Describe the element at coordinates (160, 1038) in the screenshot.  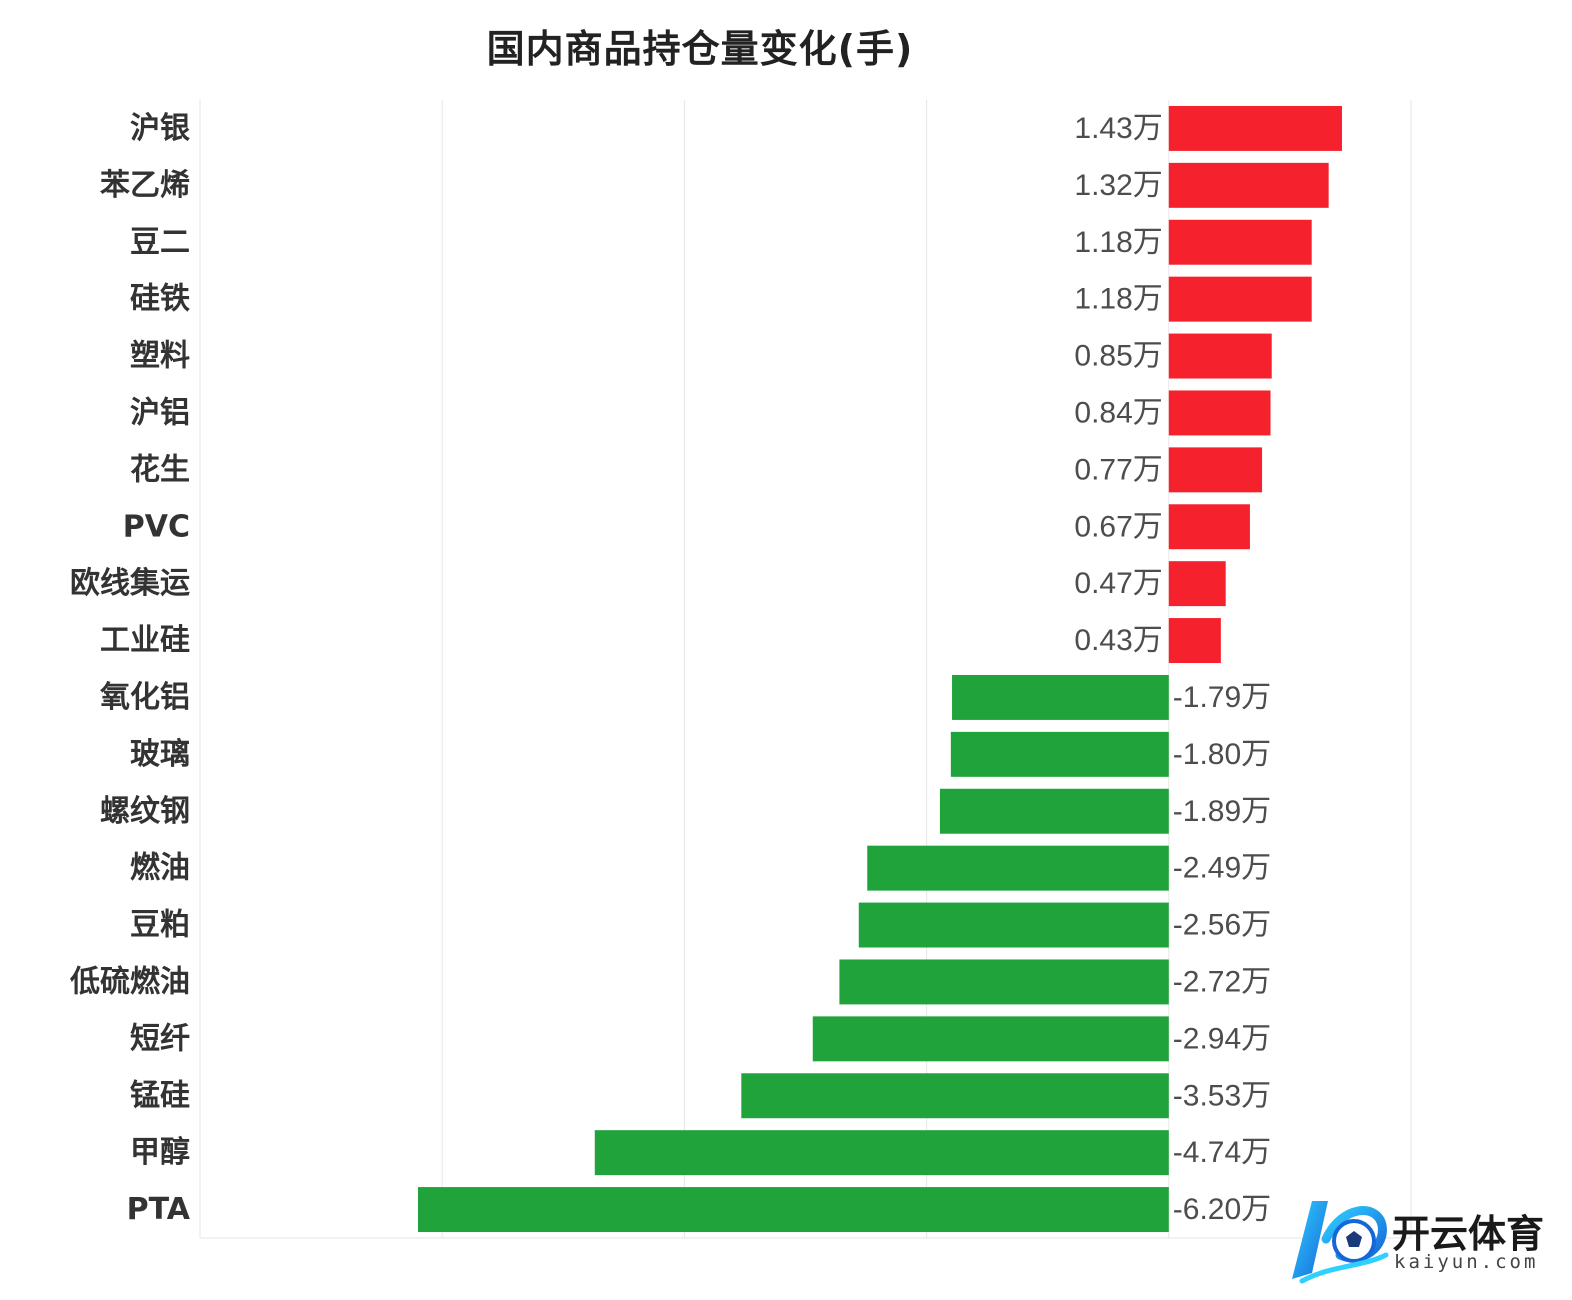
I see `category-label: 短纤` at that location.